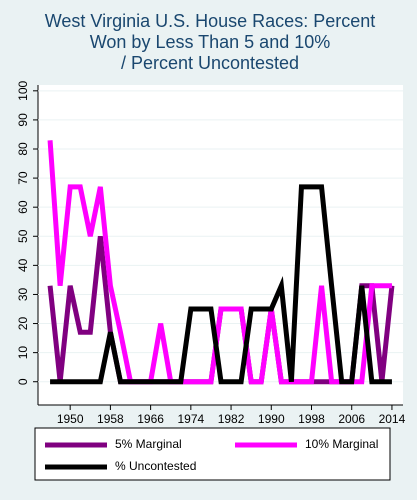  I want to click on x-tick-label: 1974, so click(190, 419).